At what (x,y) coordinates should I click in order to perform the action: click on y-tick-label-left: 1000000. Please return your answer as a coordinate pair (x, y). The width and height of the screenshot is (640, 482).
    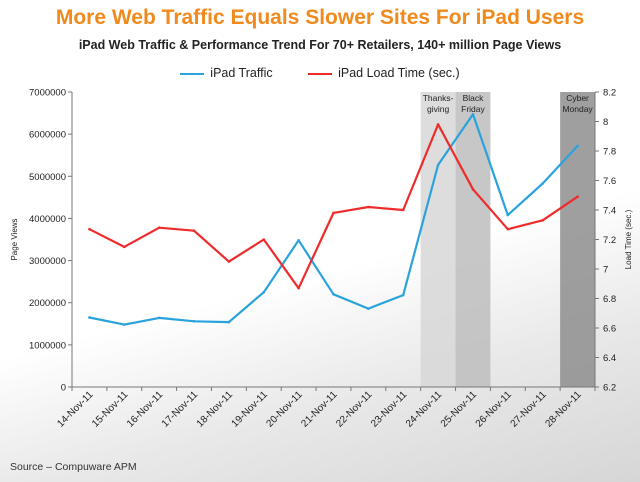
    Looking at the image, I should click on (47, 345).